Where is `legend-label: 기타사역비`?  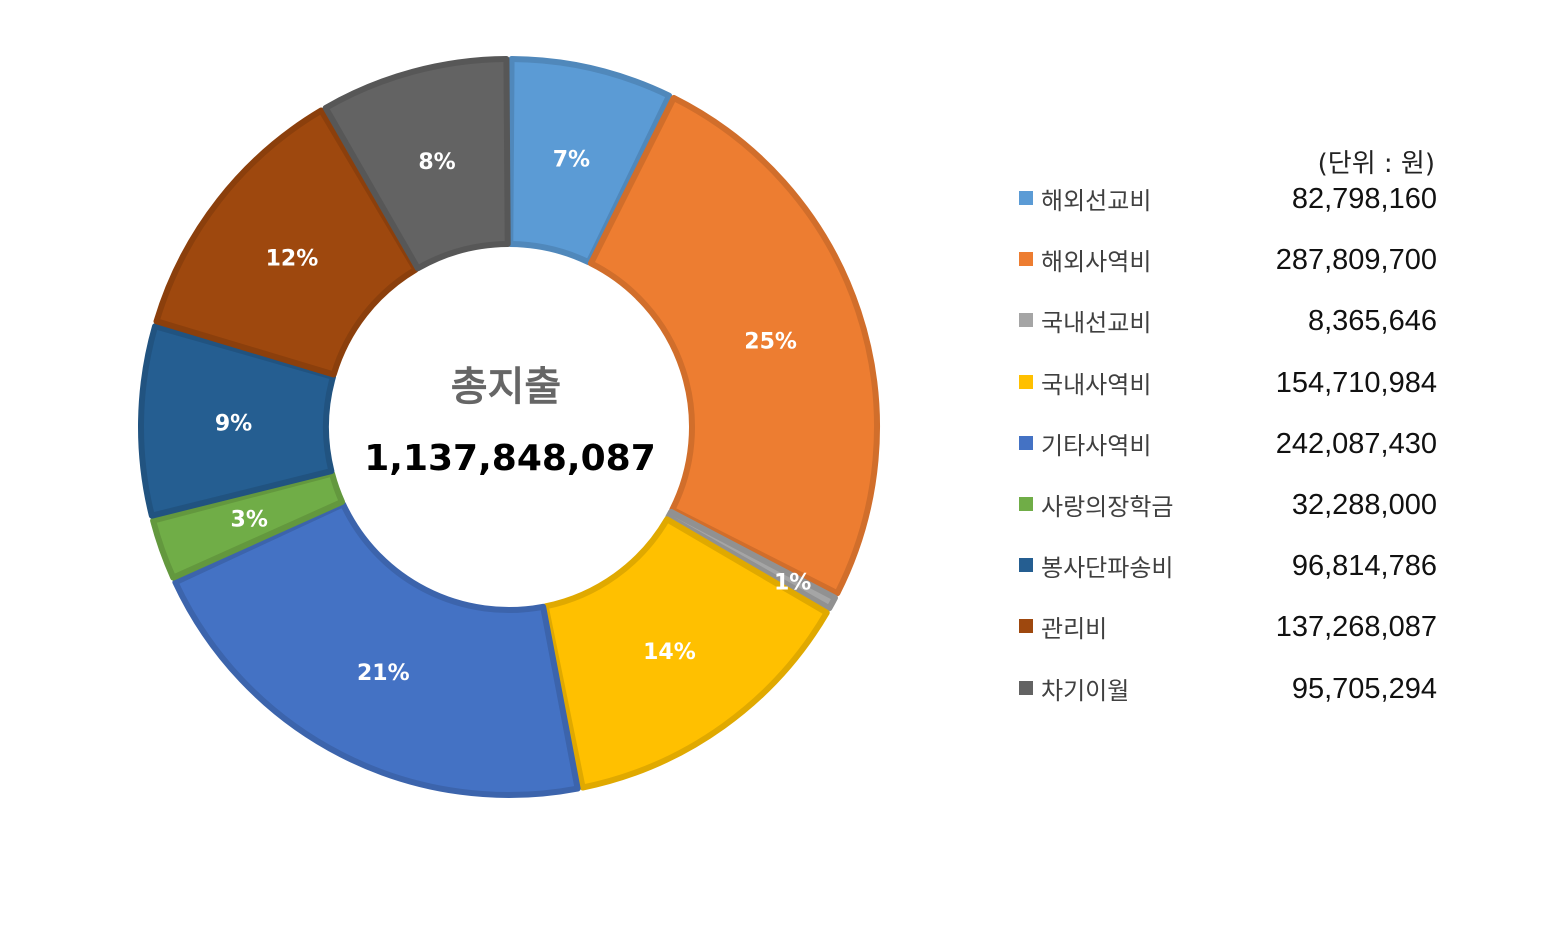 legend-label: 기타사역비 is located at coordinates (1096, 445).